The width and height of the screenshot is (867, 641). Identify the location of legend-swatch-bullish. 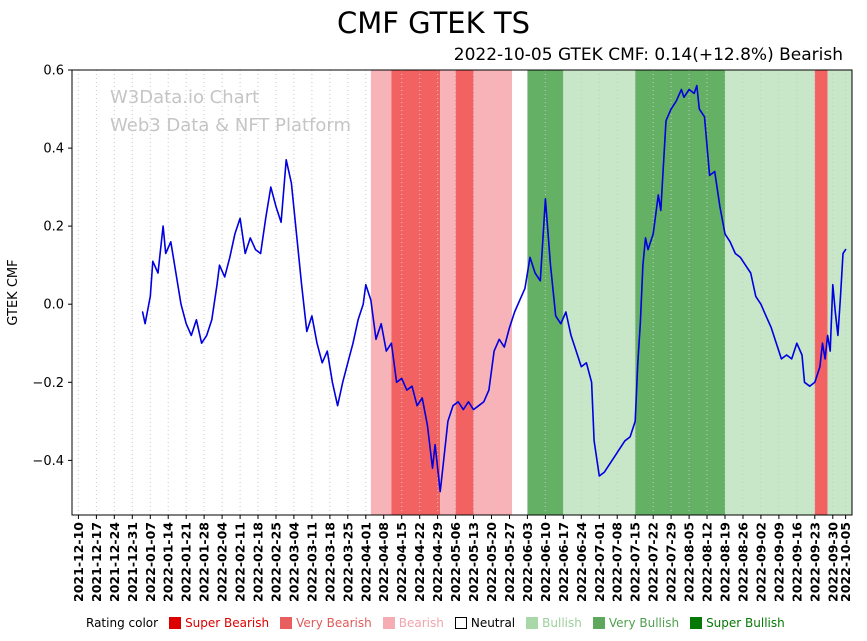
(532, 623).